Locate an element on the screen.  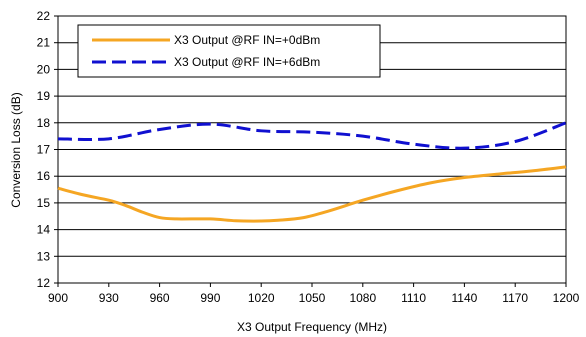
legend-box is located at coordinates (229, 51).